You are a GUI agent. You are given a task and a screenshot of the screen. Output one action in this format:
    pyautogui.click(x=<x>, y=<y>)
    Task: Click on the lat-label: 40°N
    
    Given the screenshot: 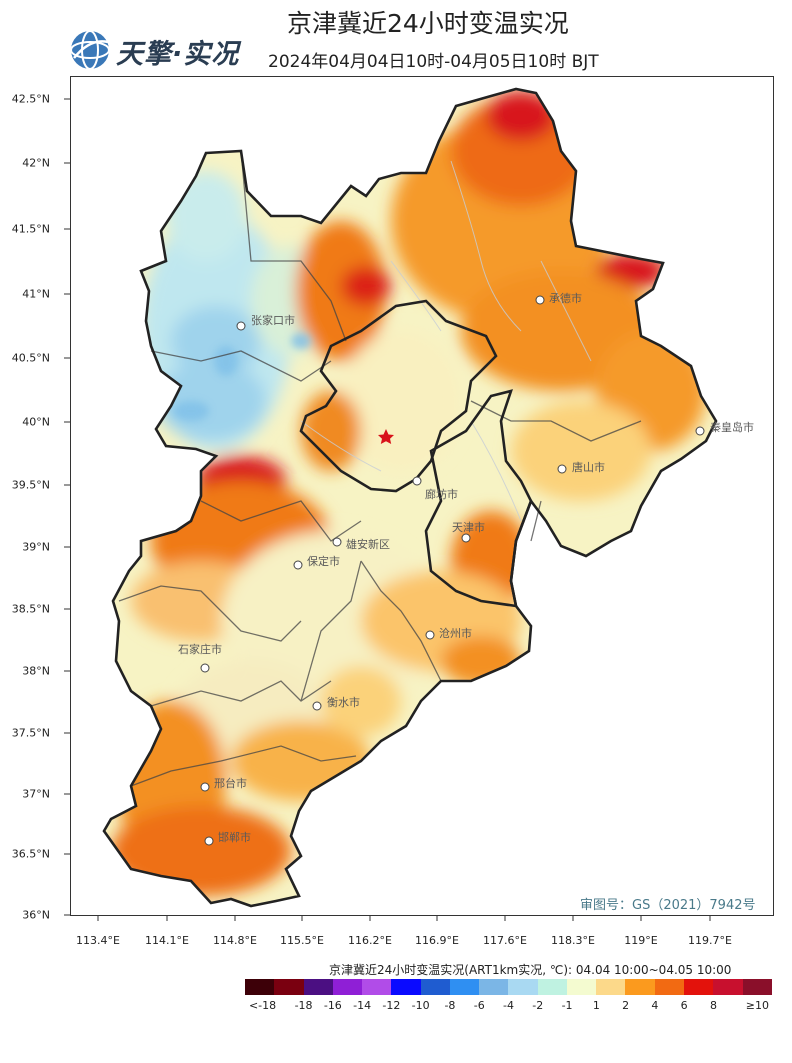 What is the action you would take?
    pyautogui.click(x=36, y=422)
    